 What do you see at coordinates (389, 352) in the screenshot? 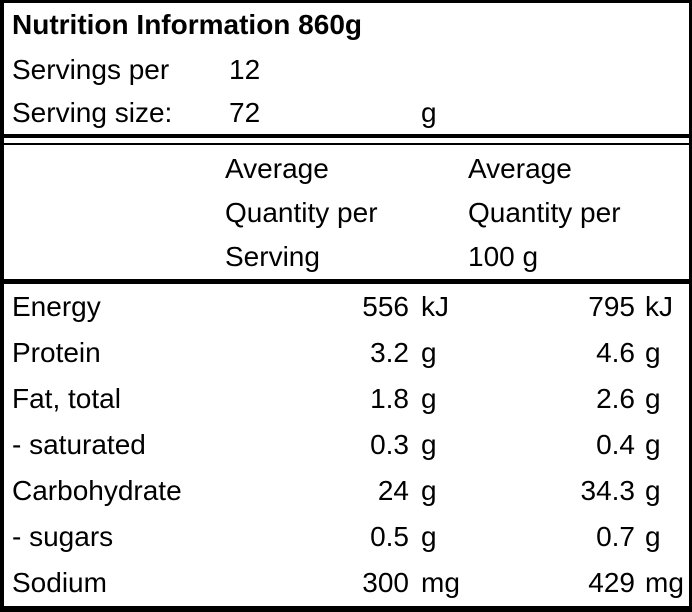
I see `serving-value: 3.2` at bounding box center [389, 352].